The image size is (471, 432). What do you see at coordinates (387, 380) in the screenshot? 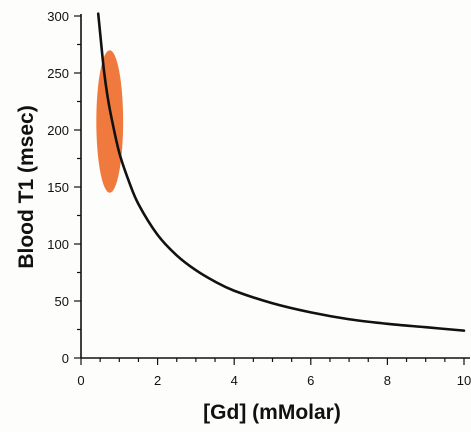
I see `x-tick-label: 8` at bounding box center [387, 380].